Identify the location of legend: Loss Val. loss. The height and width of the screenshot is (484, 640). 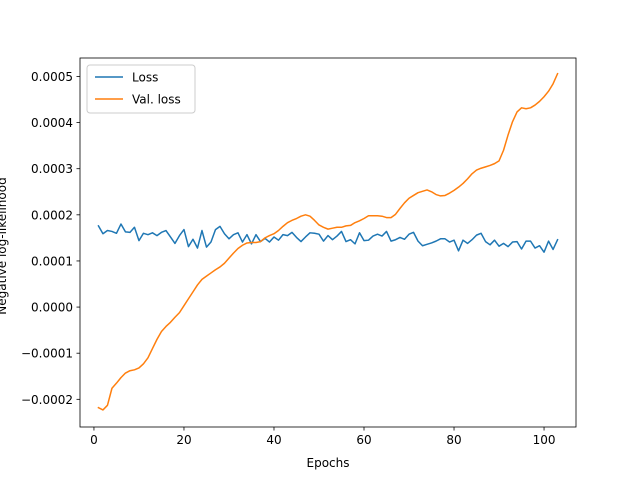
(141, 89).